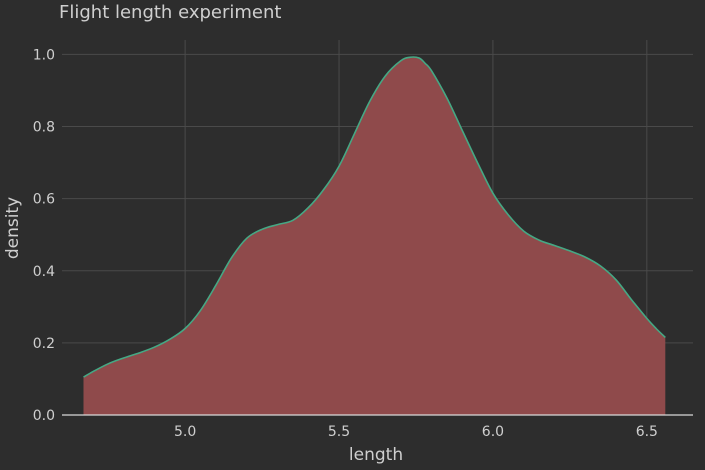 This screenshot has height=470, width=705. I want to click on y-tick-label: 0.6, so click(44, 200).